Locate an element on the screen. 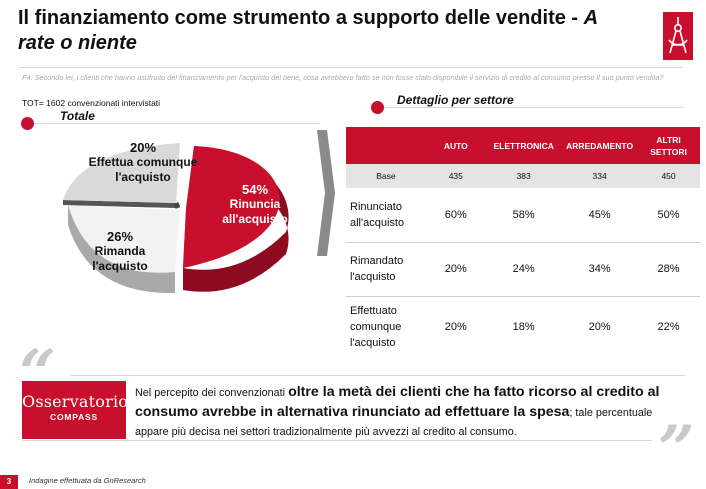 The height and width of the screenshot is (489, 706). table-row: Rinunciato all'acquisto 60% 58% 45% 50% is located at coordinates (523, 215).